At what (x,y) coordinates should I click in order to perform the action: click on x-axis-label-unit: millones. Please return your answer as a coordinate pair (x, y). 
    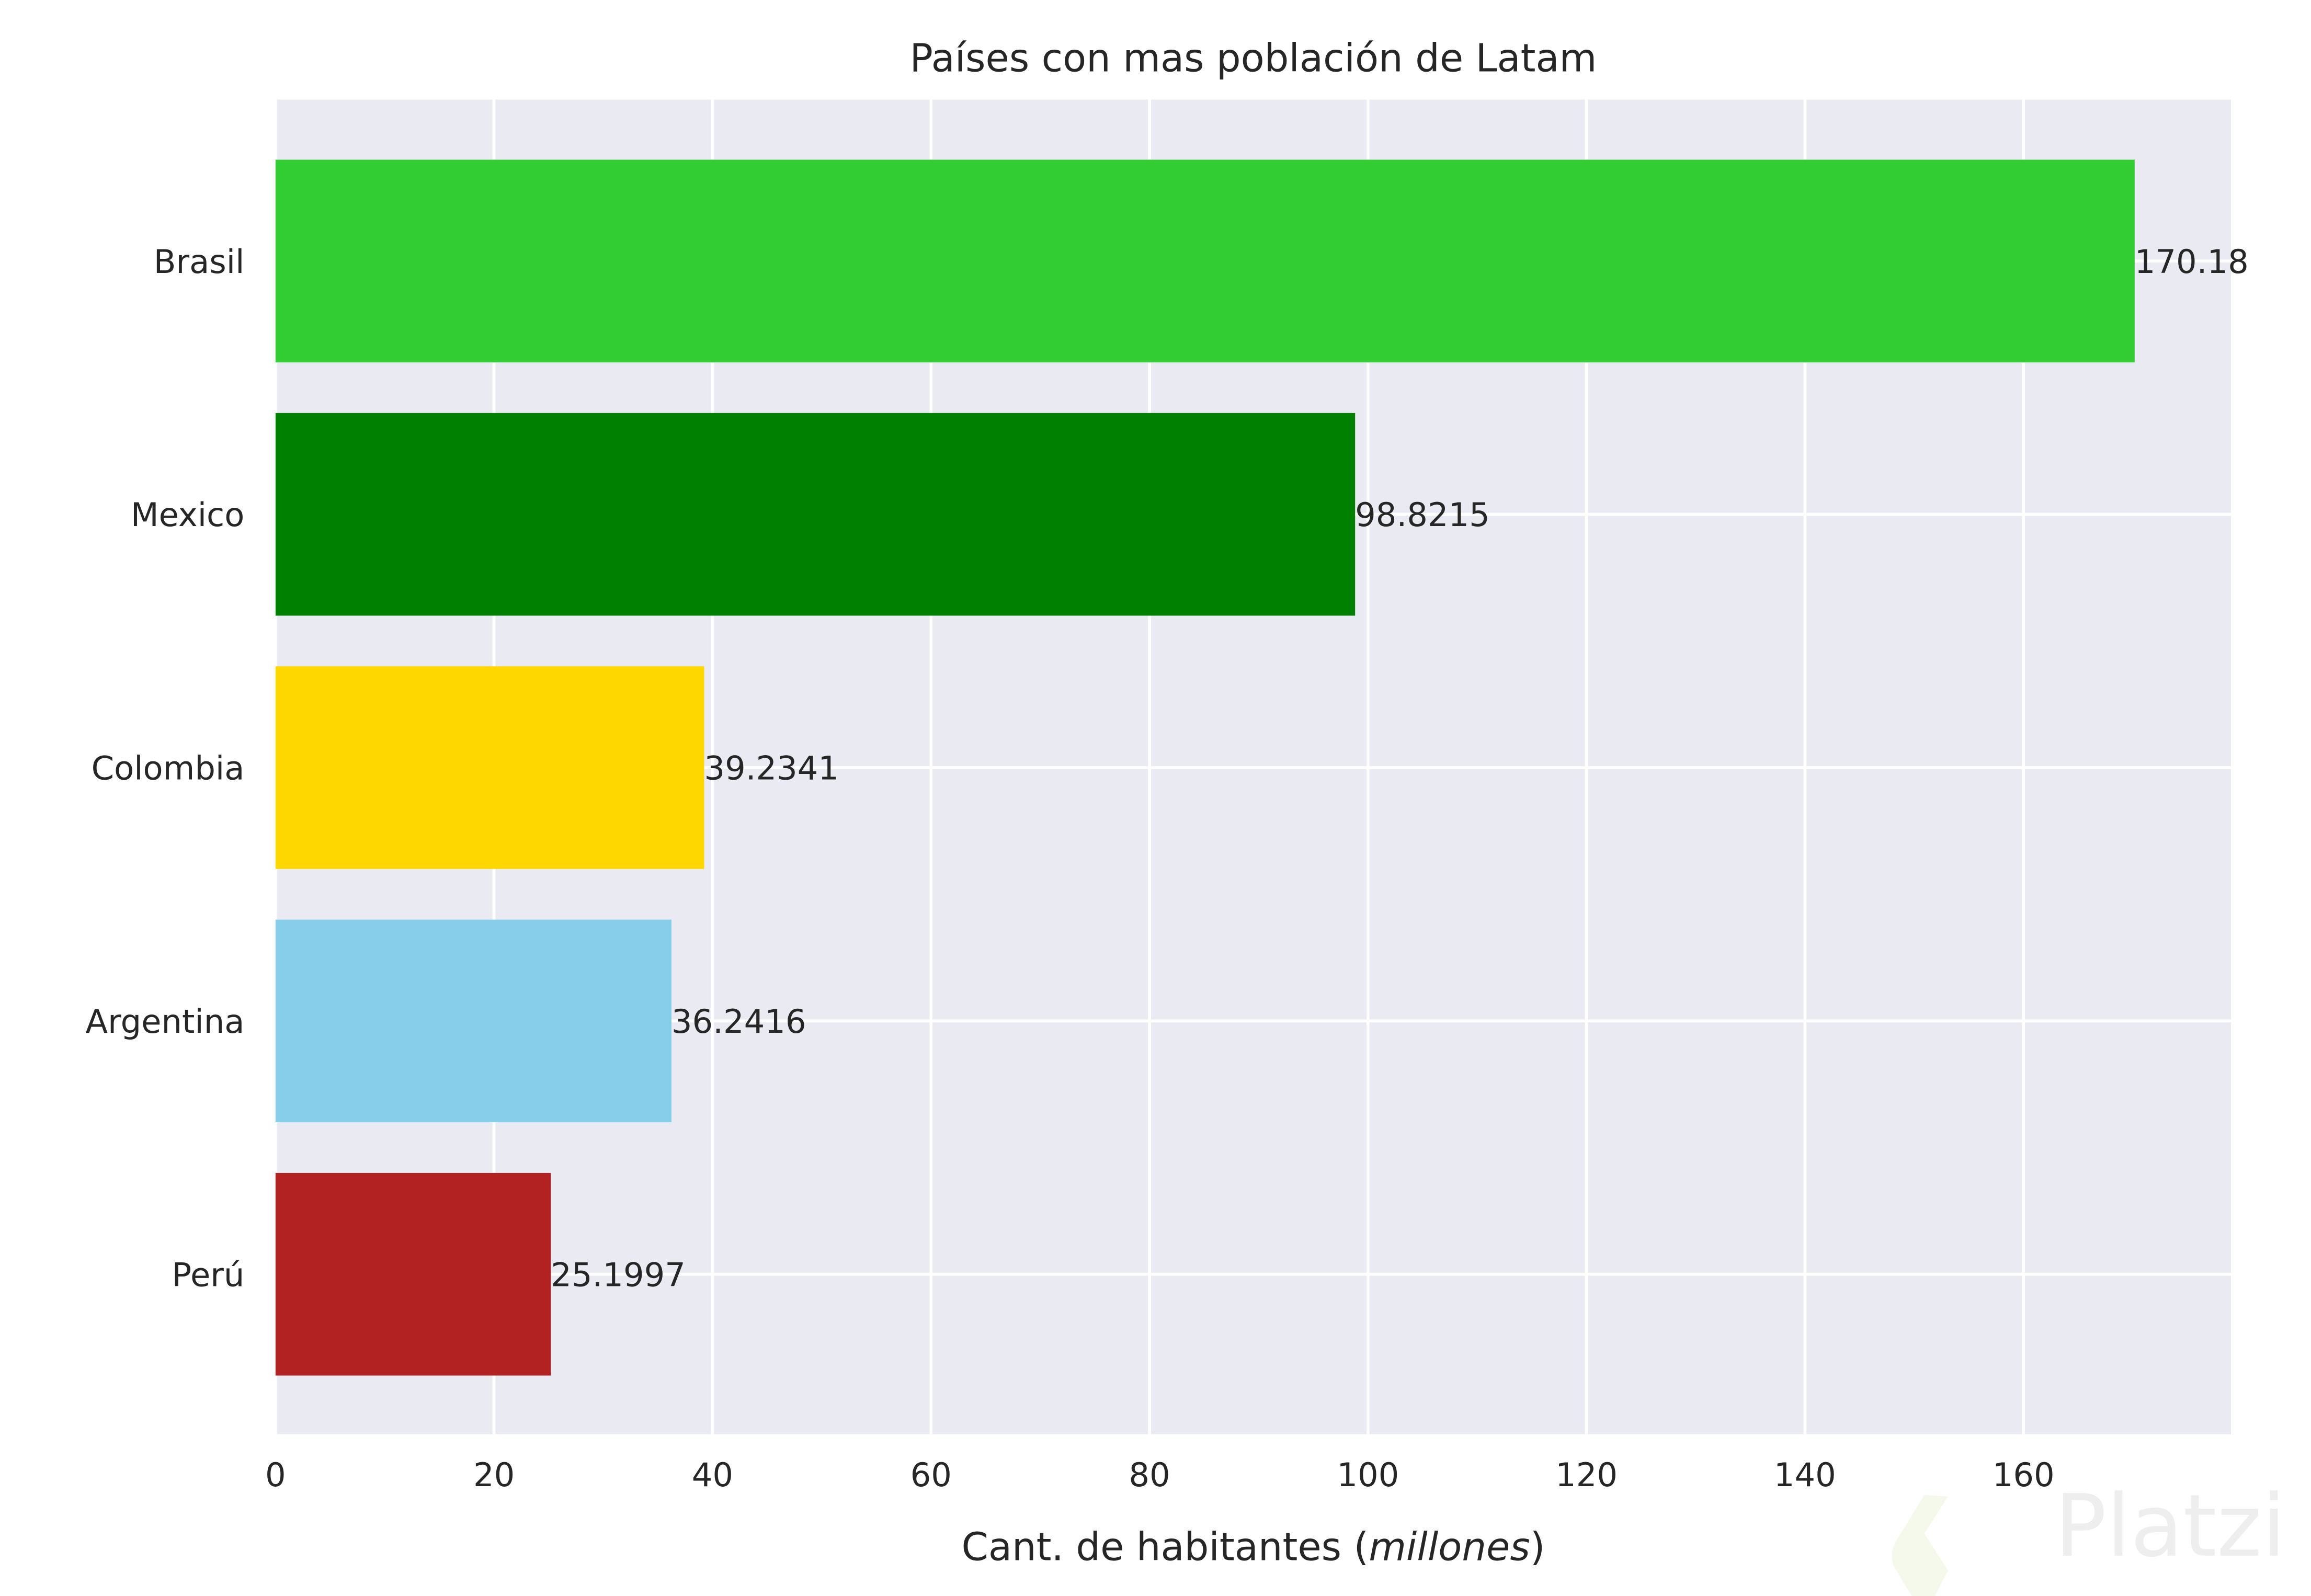
    Looking at the image, I should click on (1449, 1547).